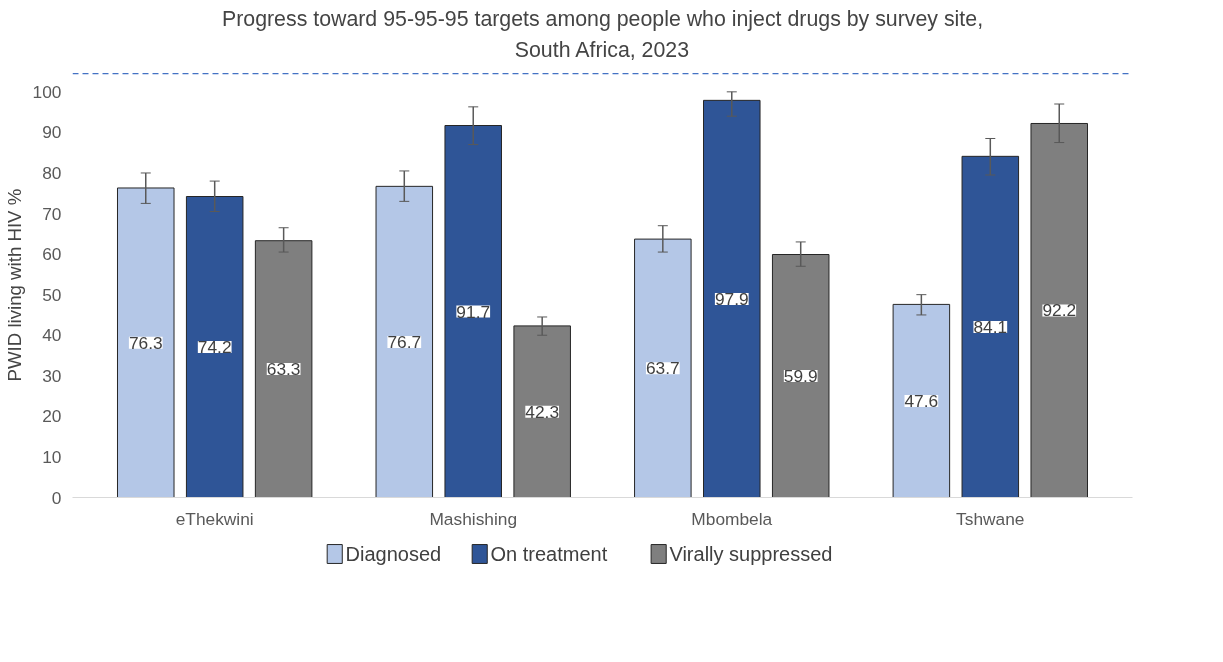  Describe the element at coordinates (542, 411) in the screenshot. I see `data-label: 42.3` at that location.